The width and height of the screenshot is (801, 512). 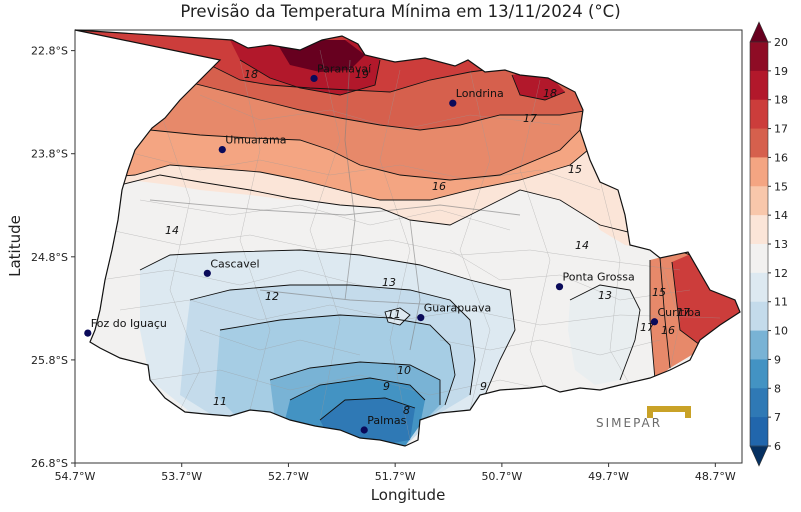 What do you see at coordinates (181, 476) in the screenshot?
I see `x-tick-label: 53.7°W` at bounding box center [181, 476].